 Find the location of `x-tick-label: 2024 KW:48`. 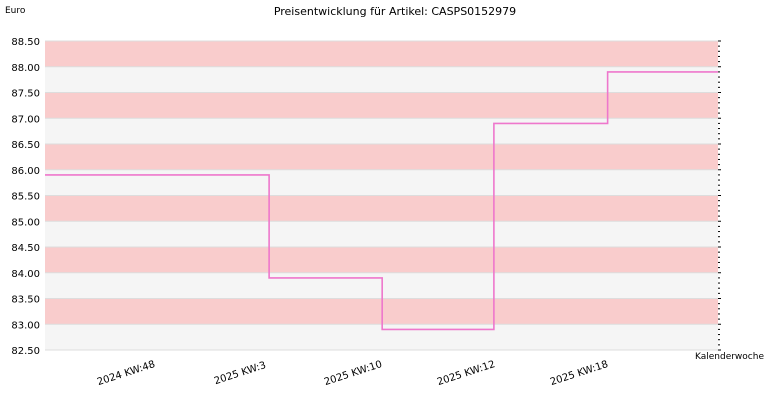

x-tick-label: 2024 KW:48 is located at coordinates (126, 373).